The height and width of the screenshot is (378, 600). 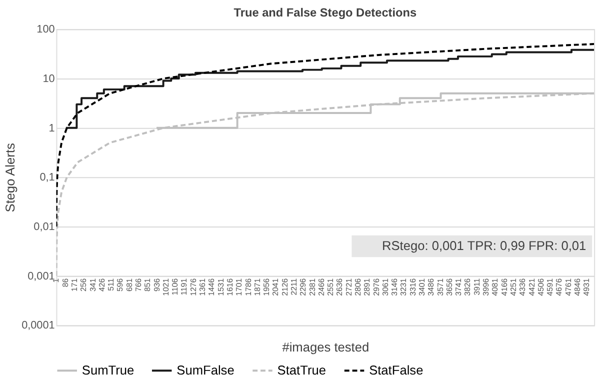 I want to click on x-tick-label: 4931, so click(x=587, y=287).